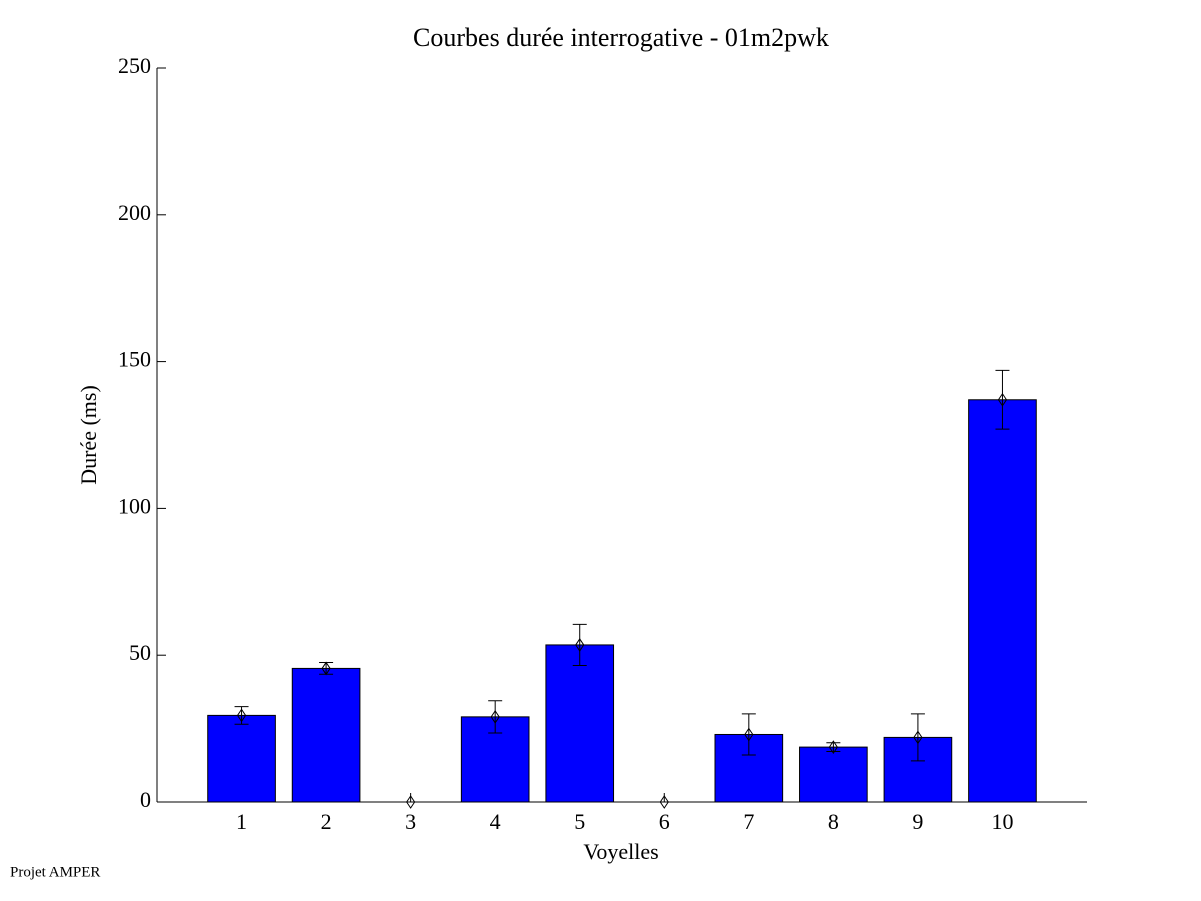 The height and width of the screenshot is (901, 1201). Describe the element at coordinates (495, 821) in the screenshot. I see `x-tick-label: 4` at that location.